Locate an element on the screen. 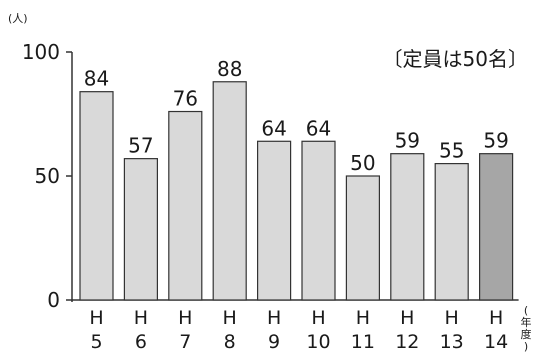  data-label: 57 is located at coordinates (140, 146).